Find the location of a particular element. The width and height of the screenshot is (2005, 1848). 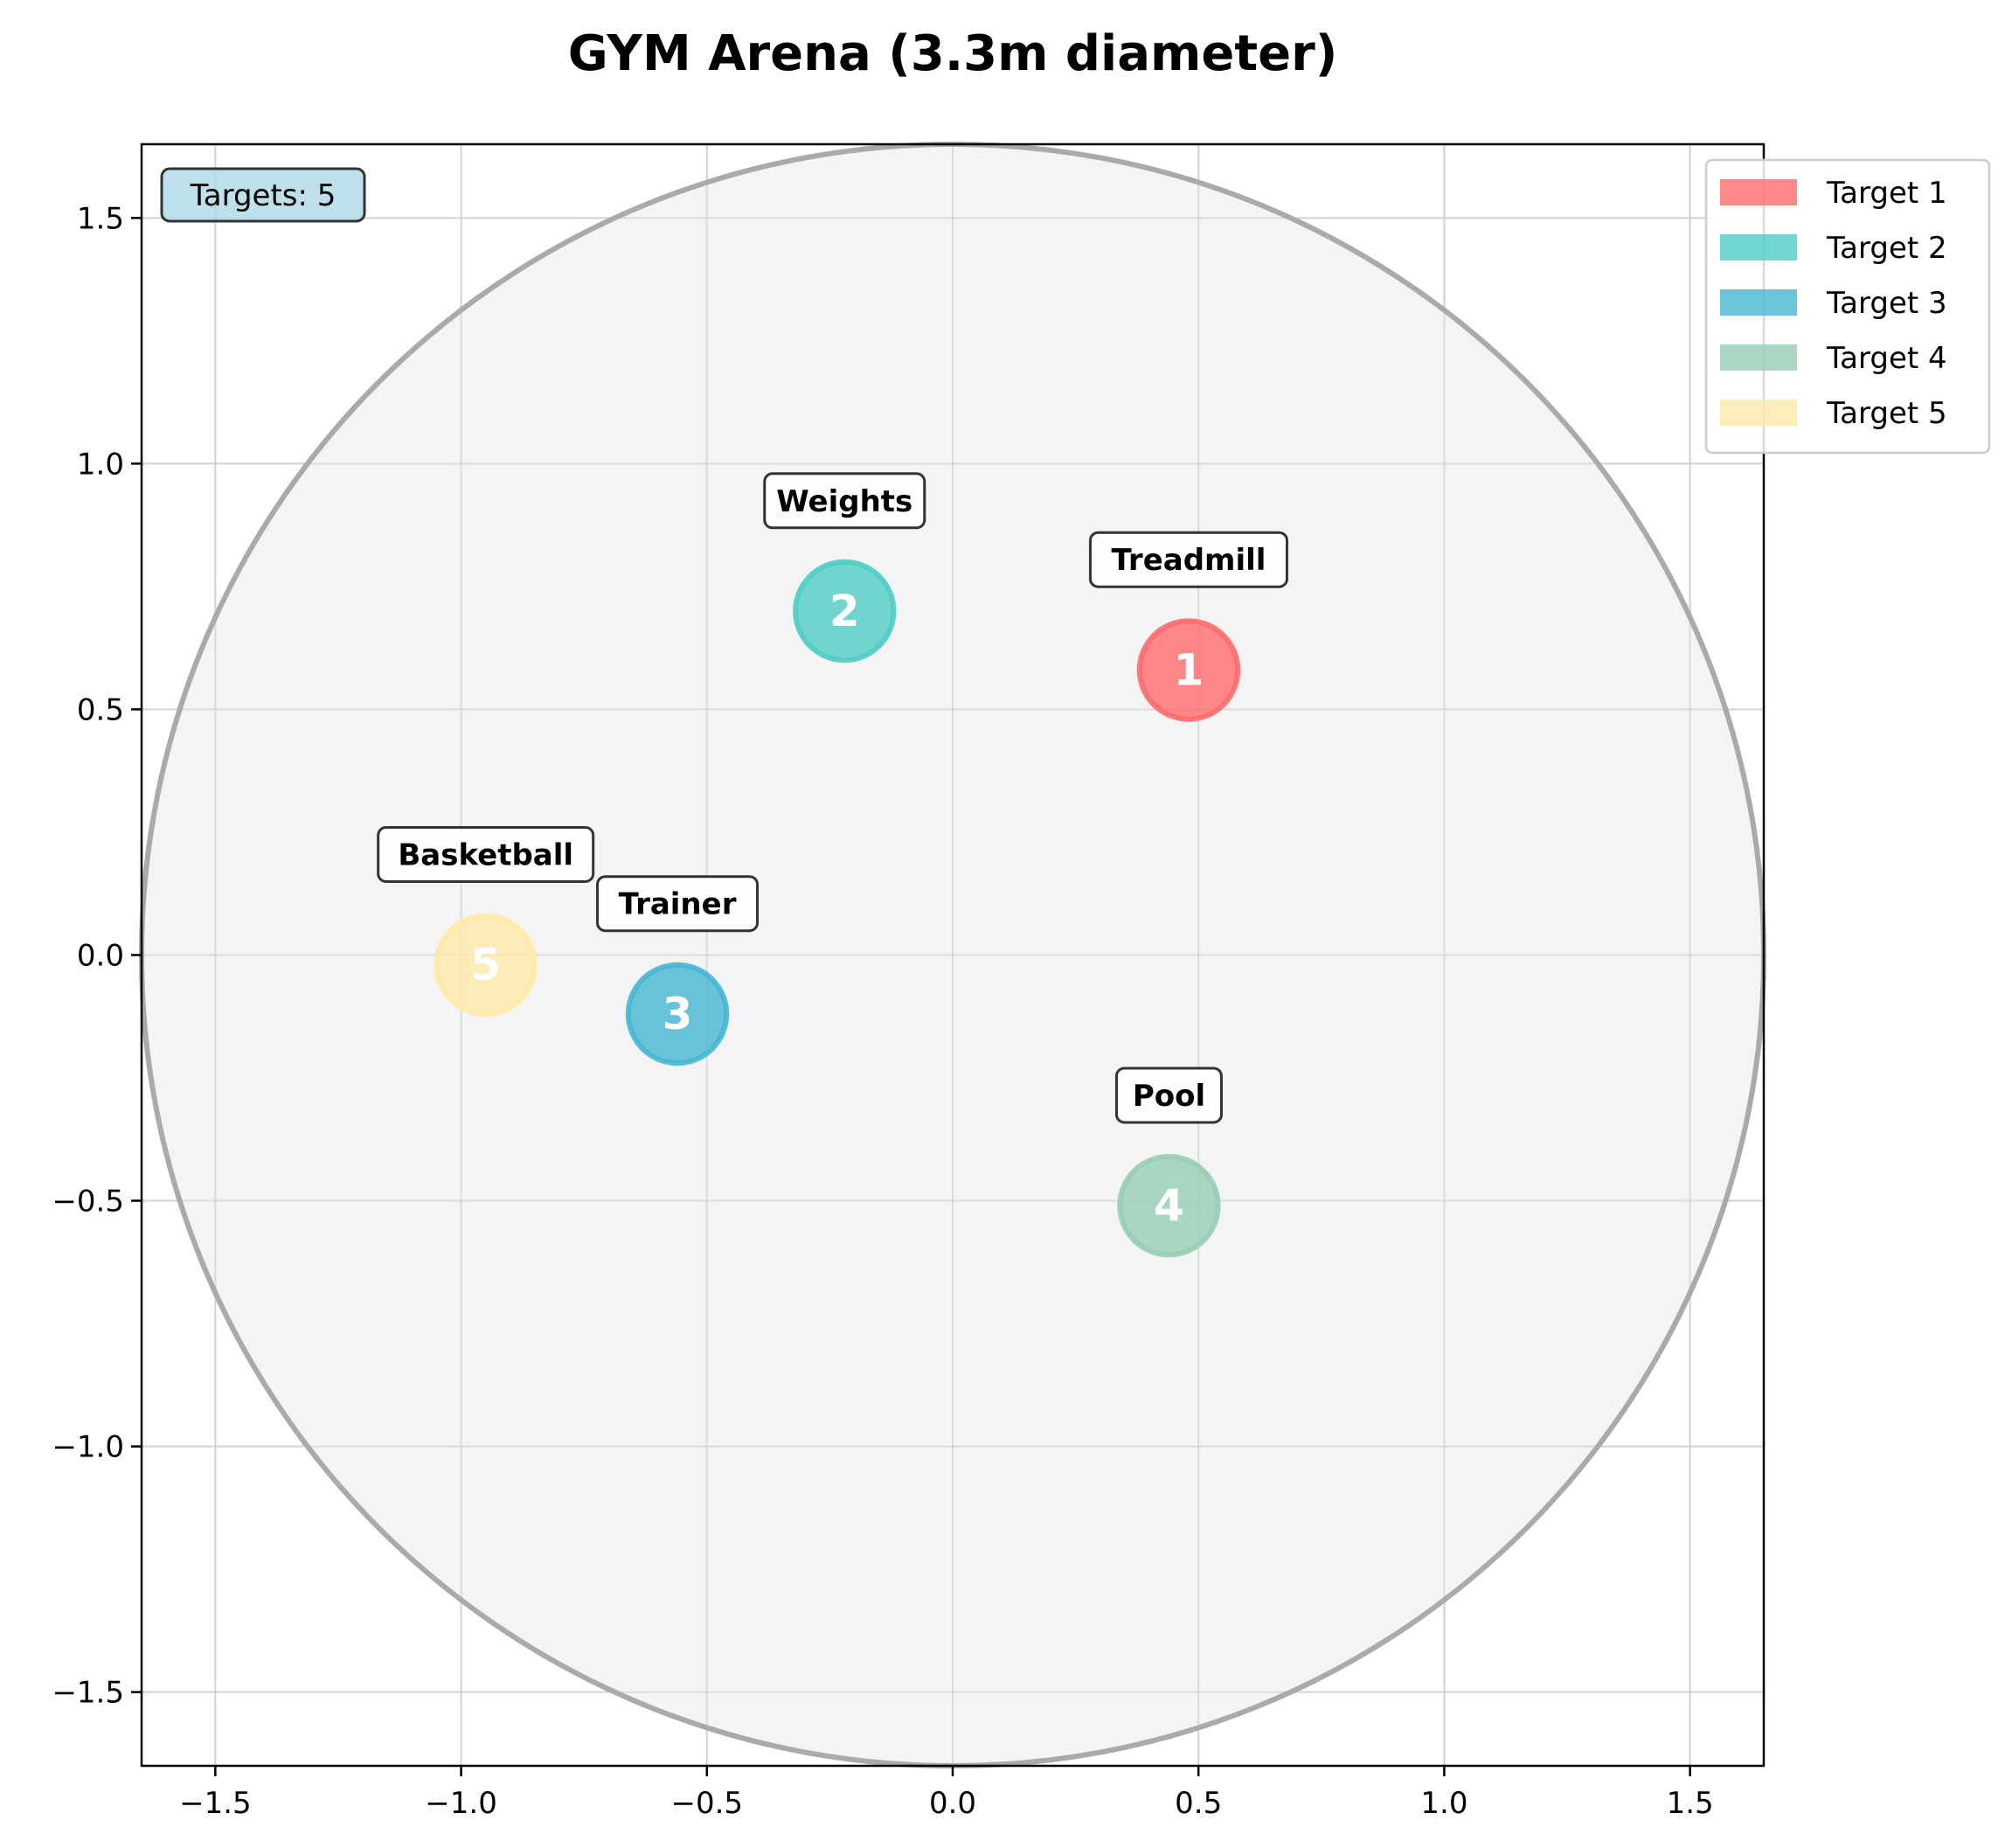

x-tick-label: −1.0 is located at coordinates (461, 1803).